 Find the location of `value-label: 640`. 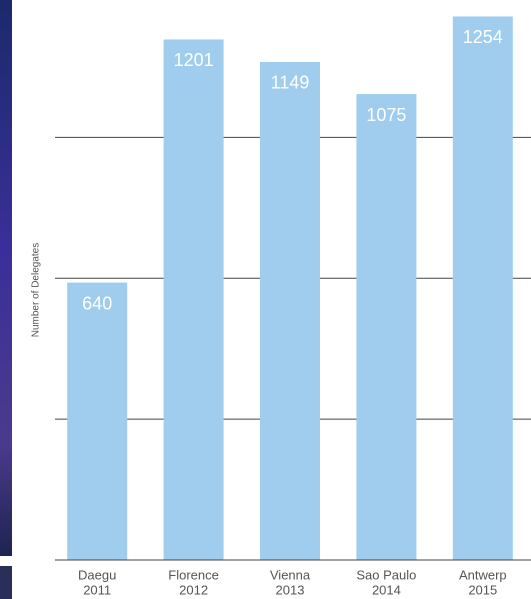

value-label: 640 is located at coordinates (97, 303).